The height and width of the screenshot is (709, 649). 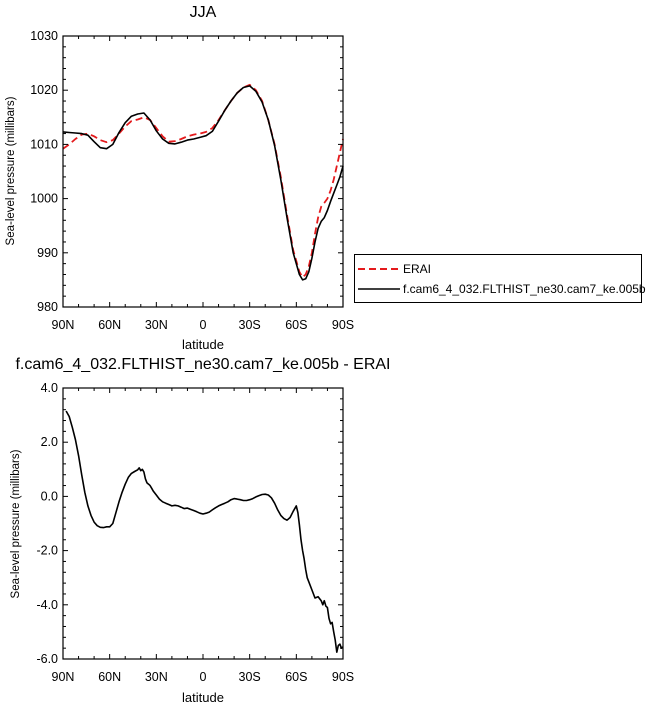 I want to click on legend-label-model: f.cam6_4_032.FLTHIST_ne30.cam7_ke.005b, so click(x=524, y=289).